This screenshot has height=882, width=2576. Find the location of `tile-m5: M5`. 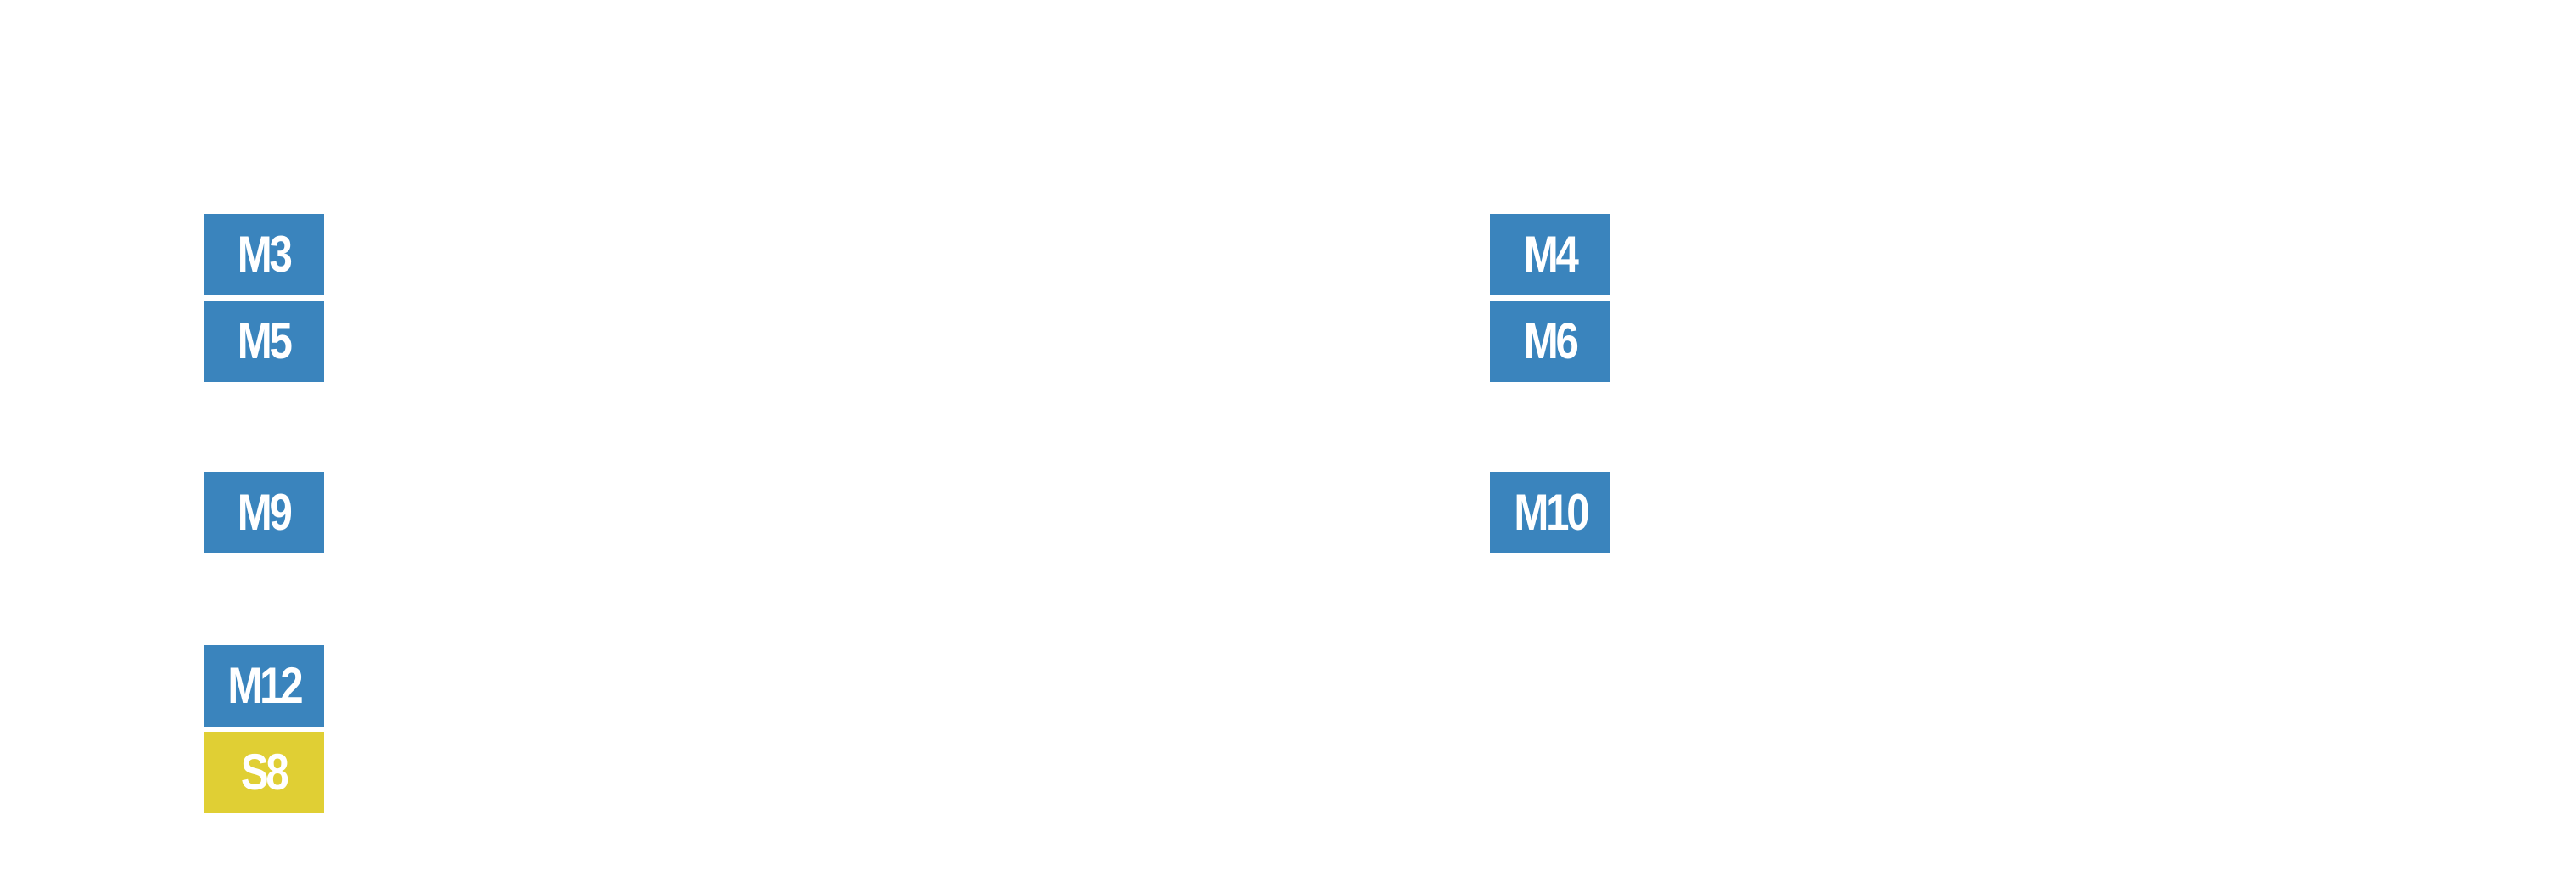

tile-m5: M5 is located at coordinates (264, 341).